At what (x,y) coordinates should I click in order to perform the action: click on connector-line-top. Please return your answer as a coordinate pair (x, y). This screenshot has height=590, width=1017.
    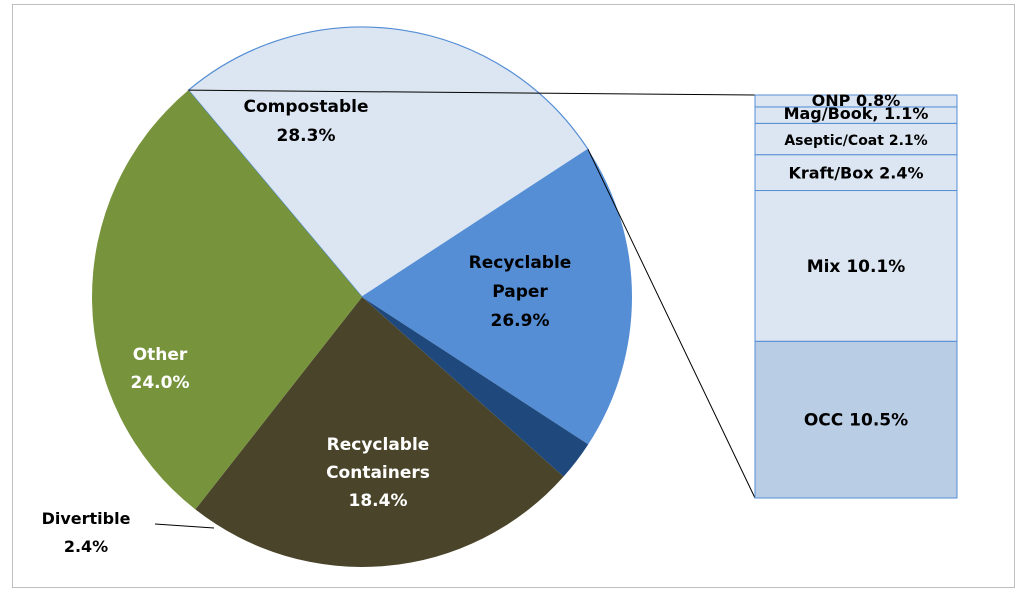
    Looking at the image, I should click on (472, 92).